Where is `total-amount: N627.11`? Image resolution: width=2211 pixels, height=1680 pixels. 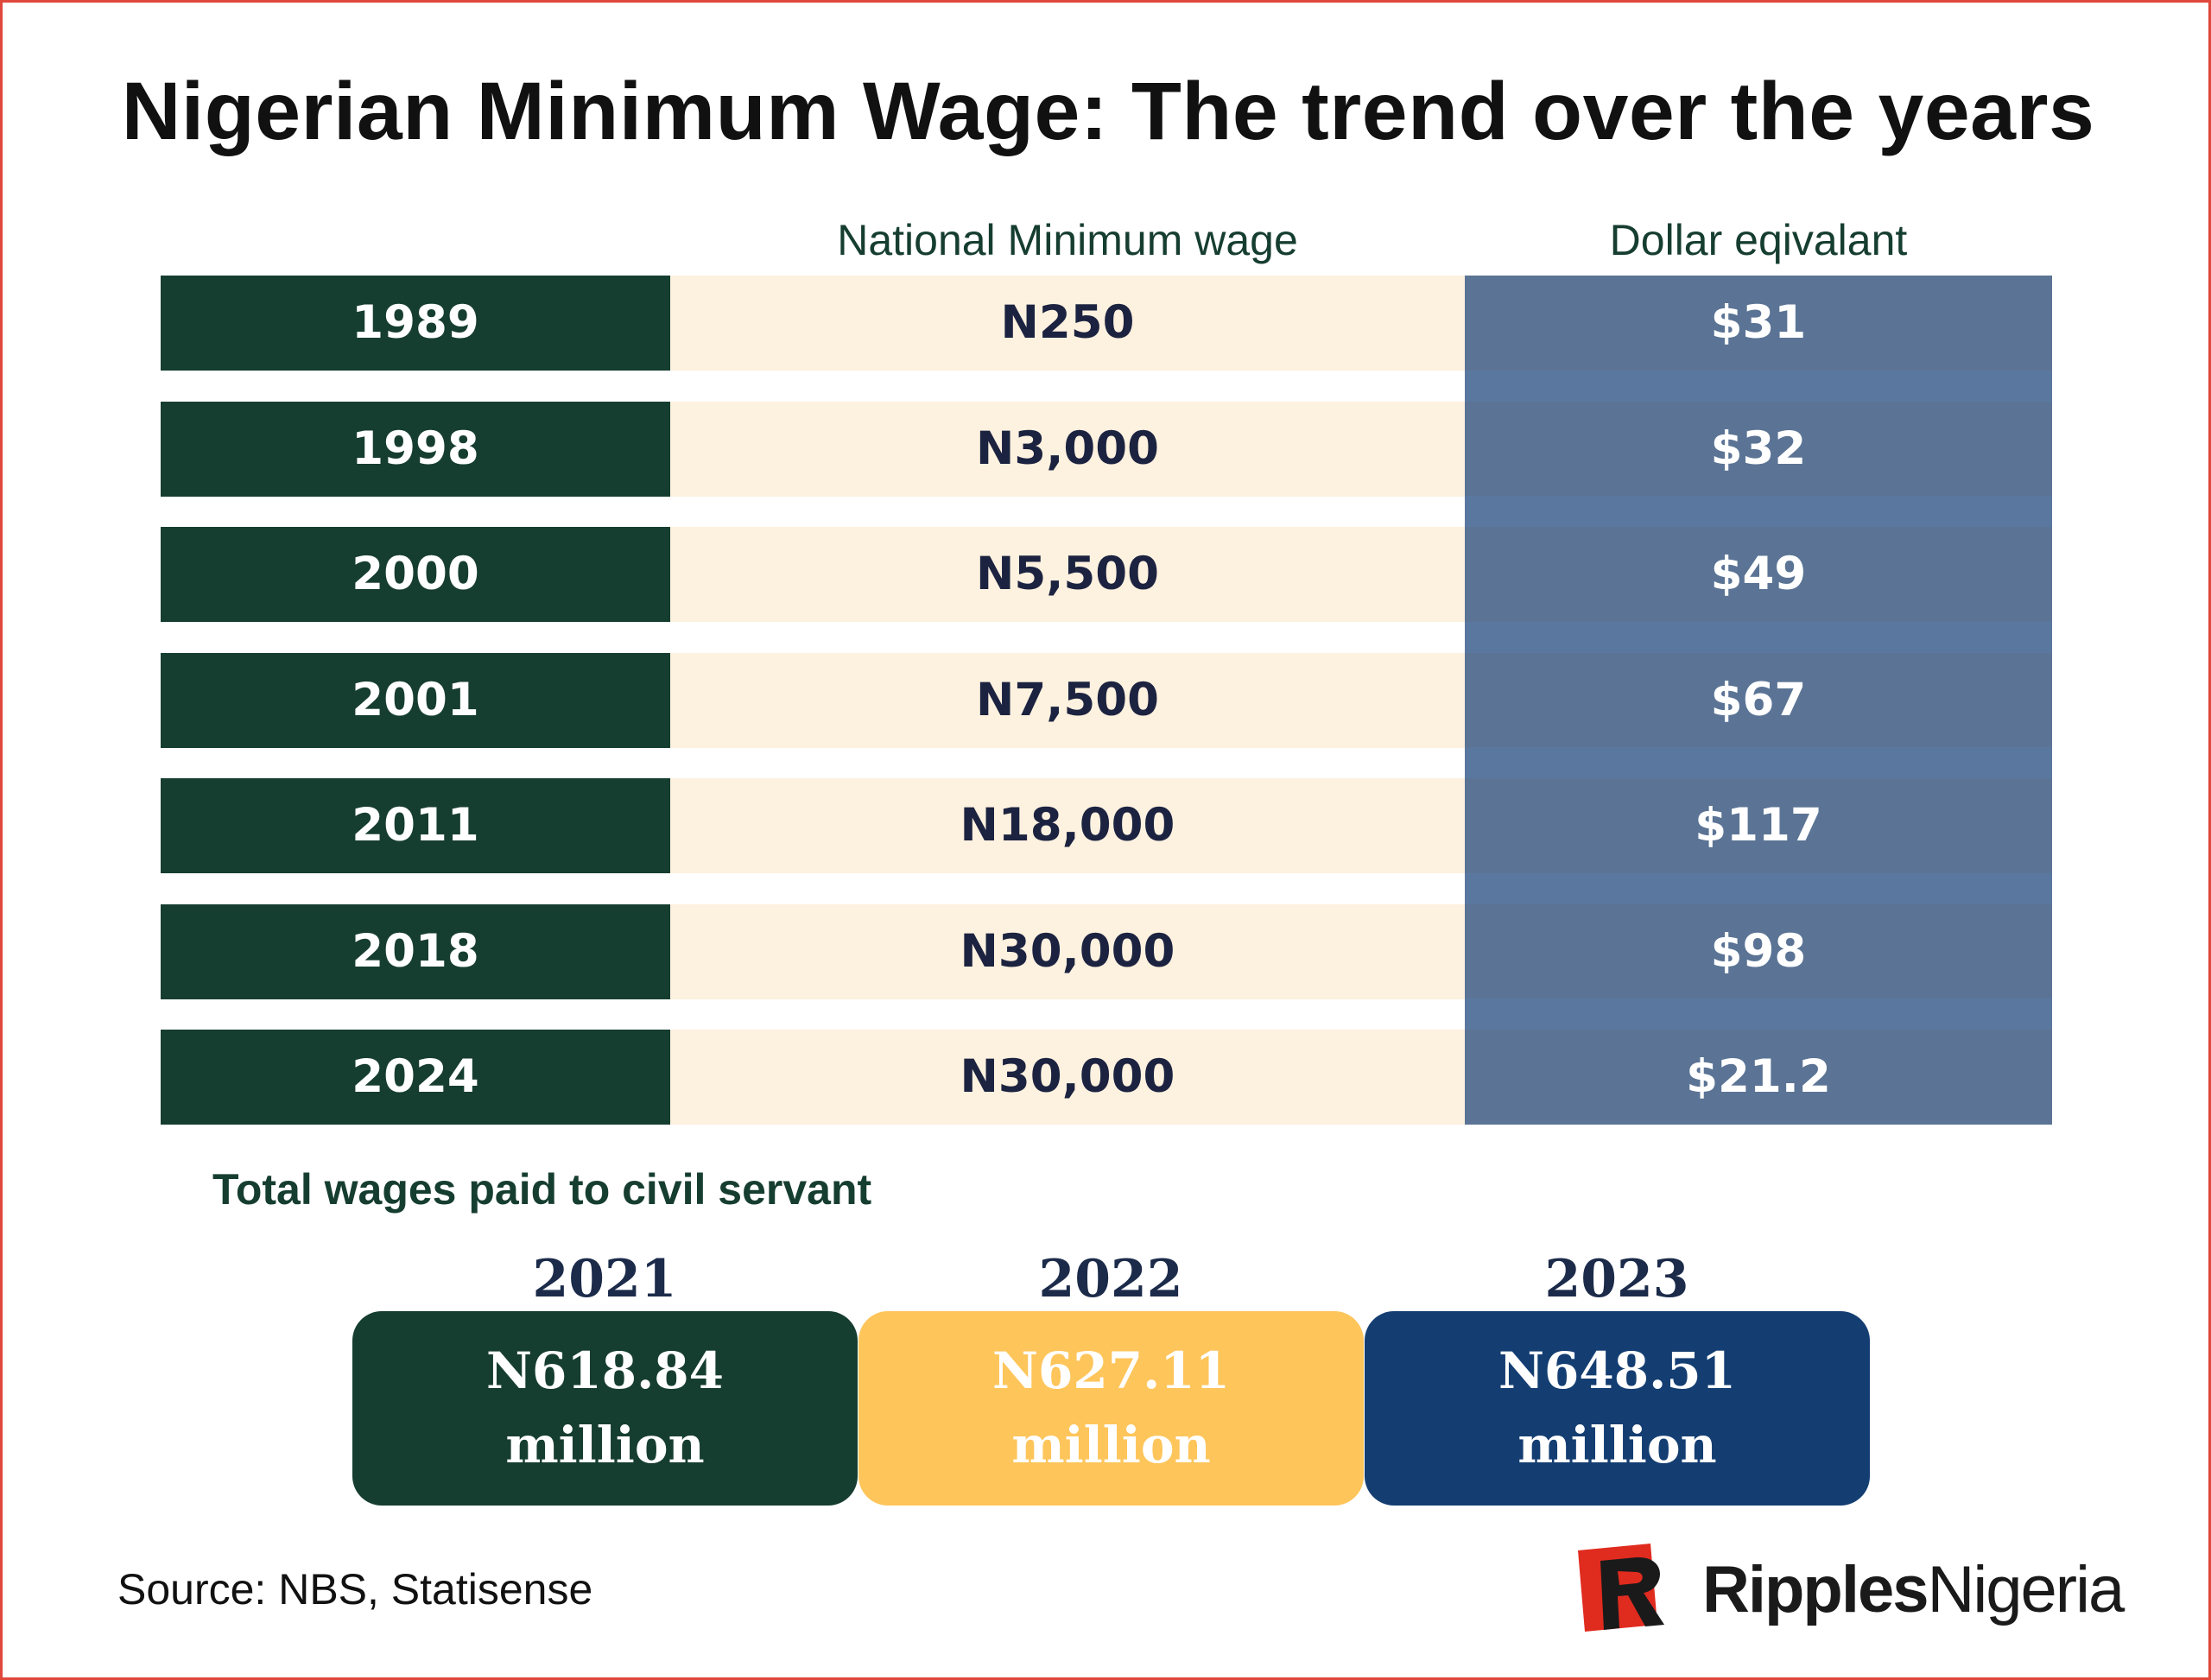 total-amount: N627.11 is located at coordinates (1111, 1370).